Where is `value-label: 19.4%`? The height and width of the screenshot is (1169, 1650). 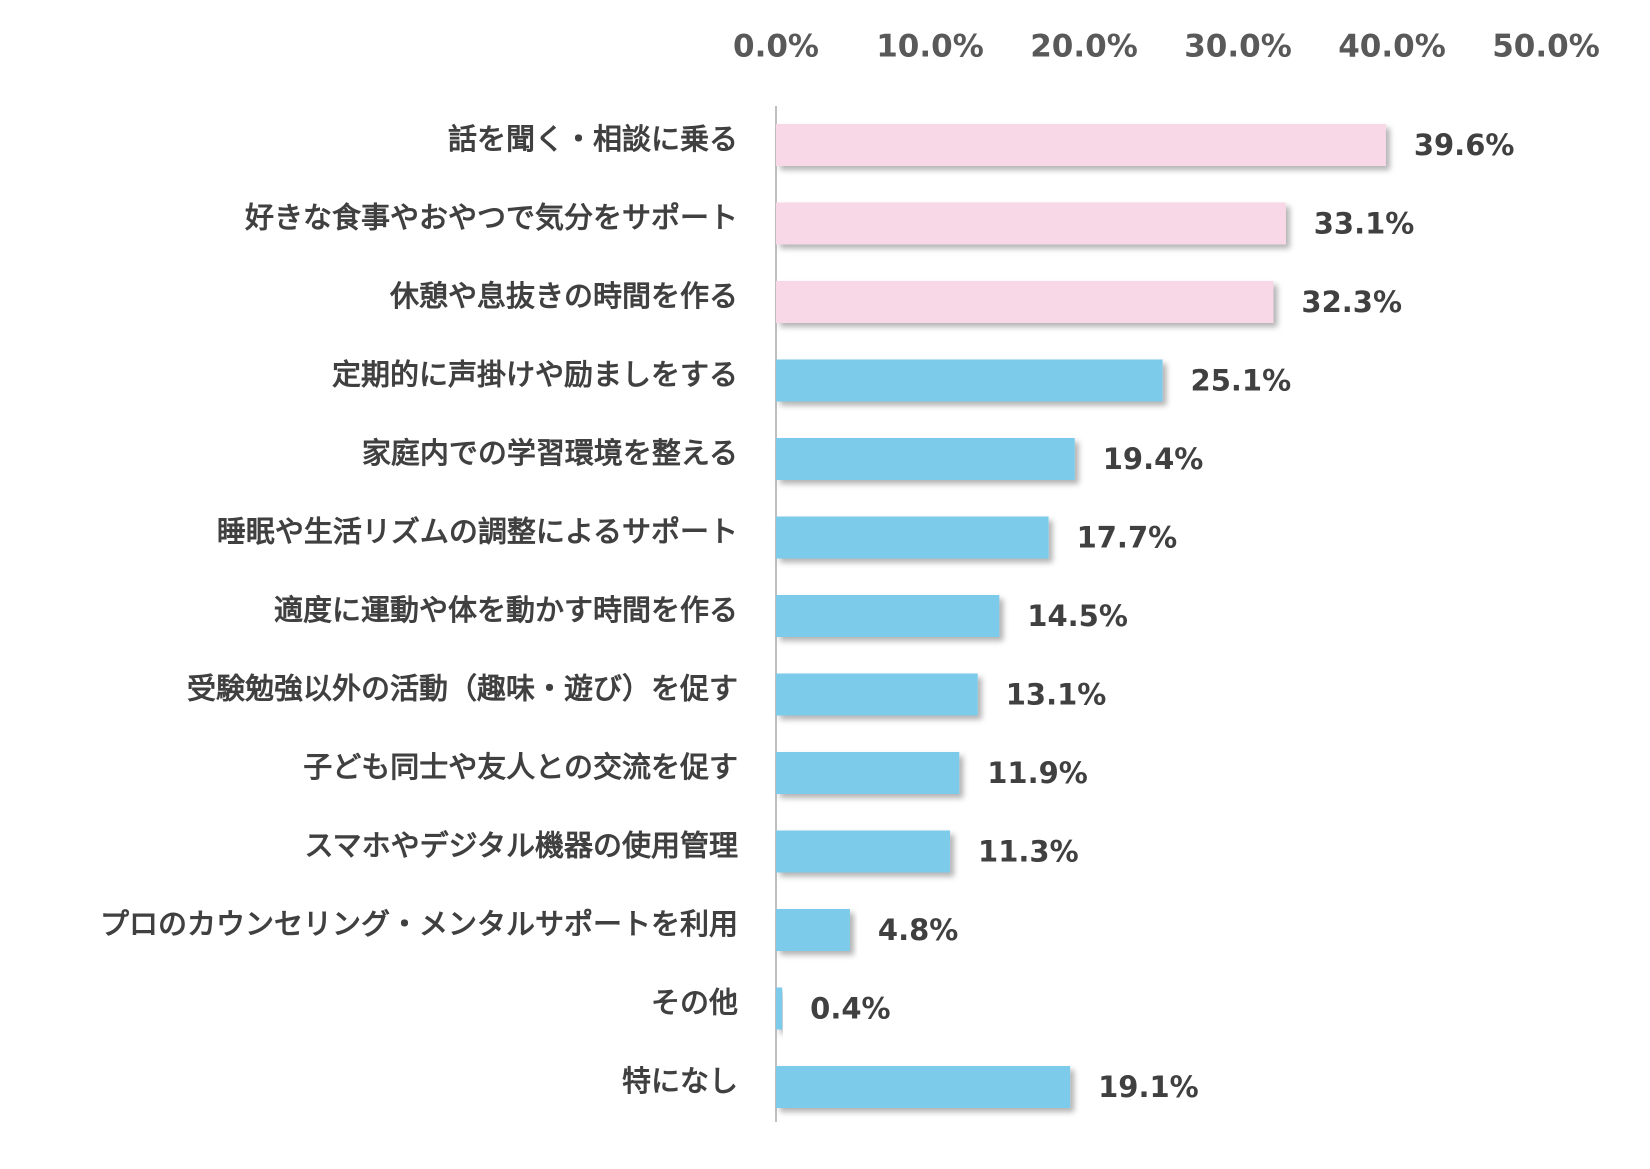
value-label: 19.4% is located at coordinates (1153, 459).